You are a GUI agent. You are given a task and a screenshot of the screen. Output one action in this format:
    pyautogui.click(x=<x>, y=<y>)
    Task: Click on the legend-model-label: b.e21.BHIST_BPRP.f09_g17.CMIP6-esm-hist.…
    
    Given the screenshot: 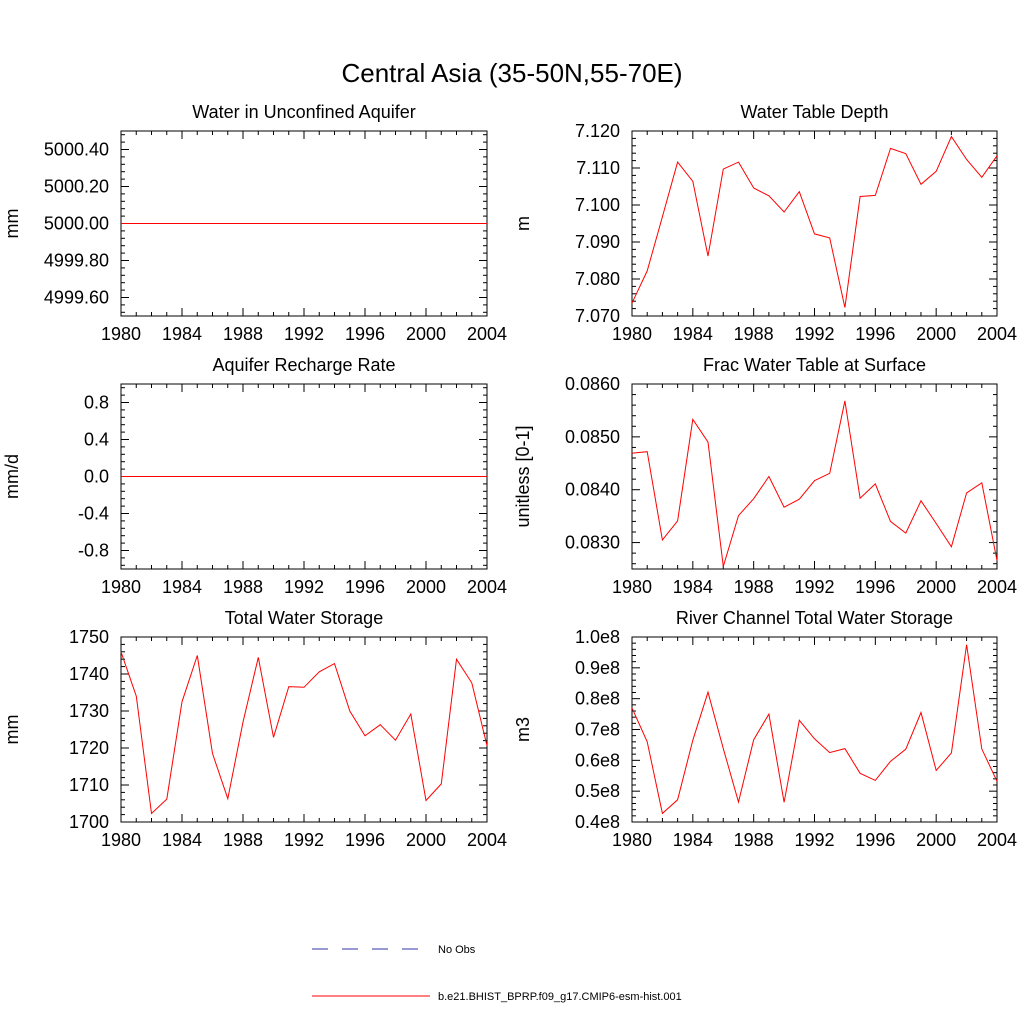 What is the action you would take?
    pyautogui.click(x=560, y=997)
    